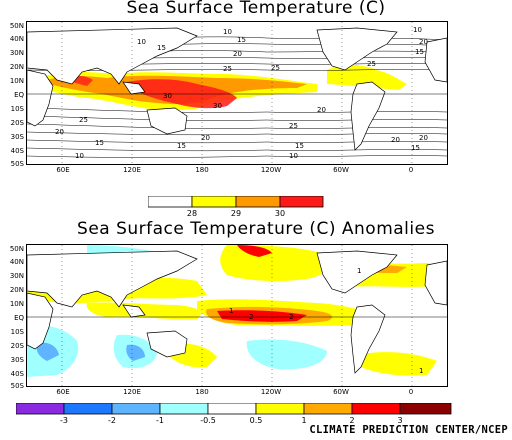 The image size is (512, 440). I want to click on sst-shading, so click(222, 87).